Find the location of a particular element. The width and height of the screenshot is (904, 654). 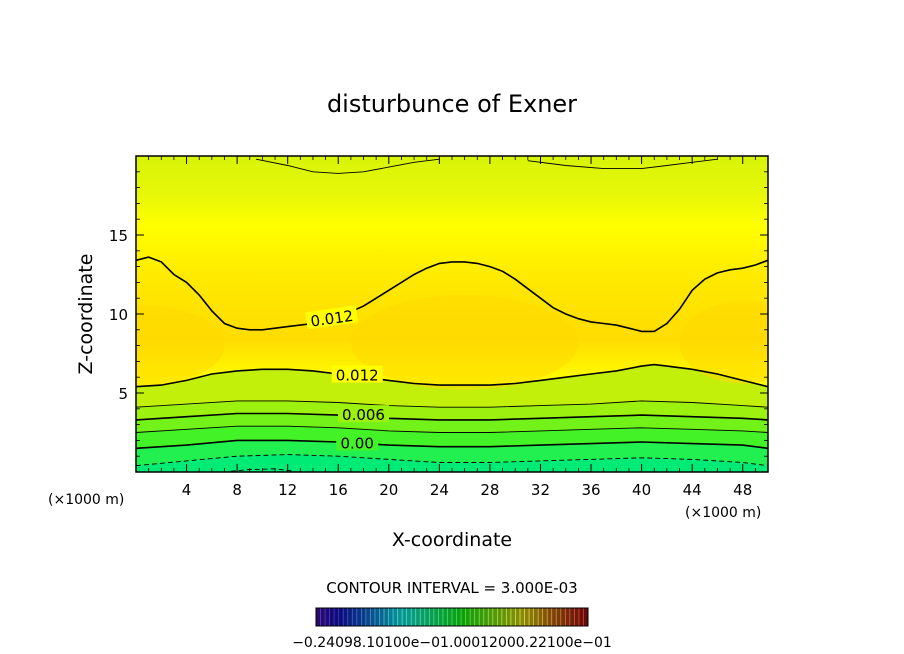

chart-title: disturbunce of Exner is located at coordinates (452, 104).